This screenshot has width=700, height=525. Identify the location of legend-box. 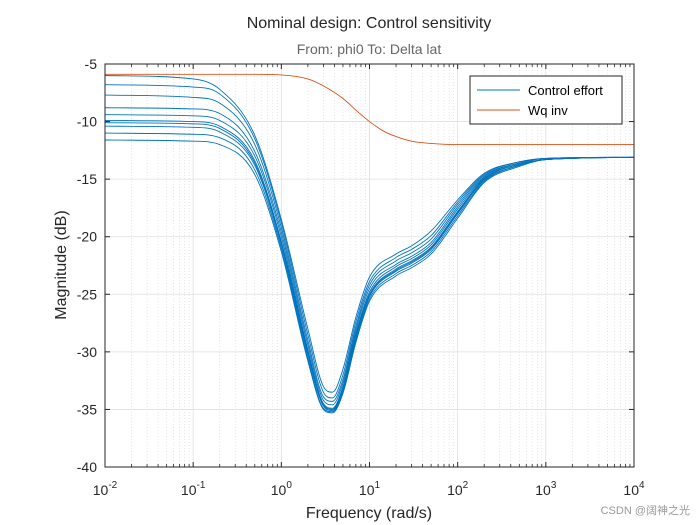
(546, 100).